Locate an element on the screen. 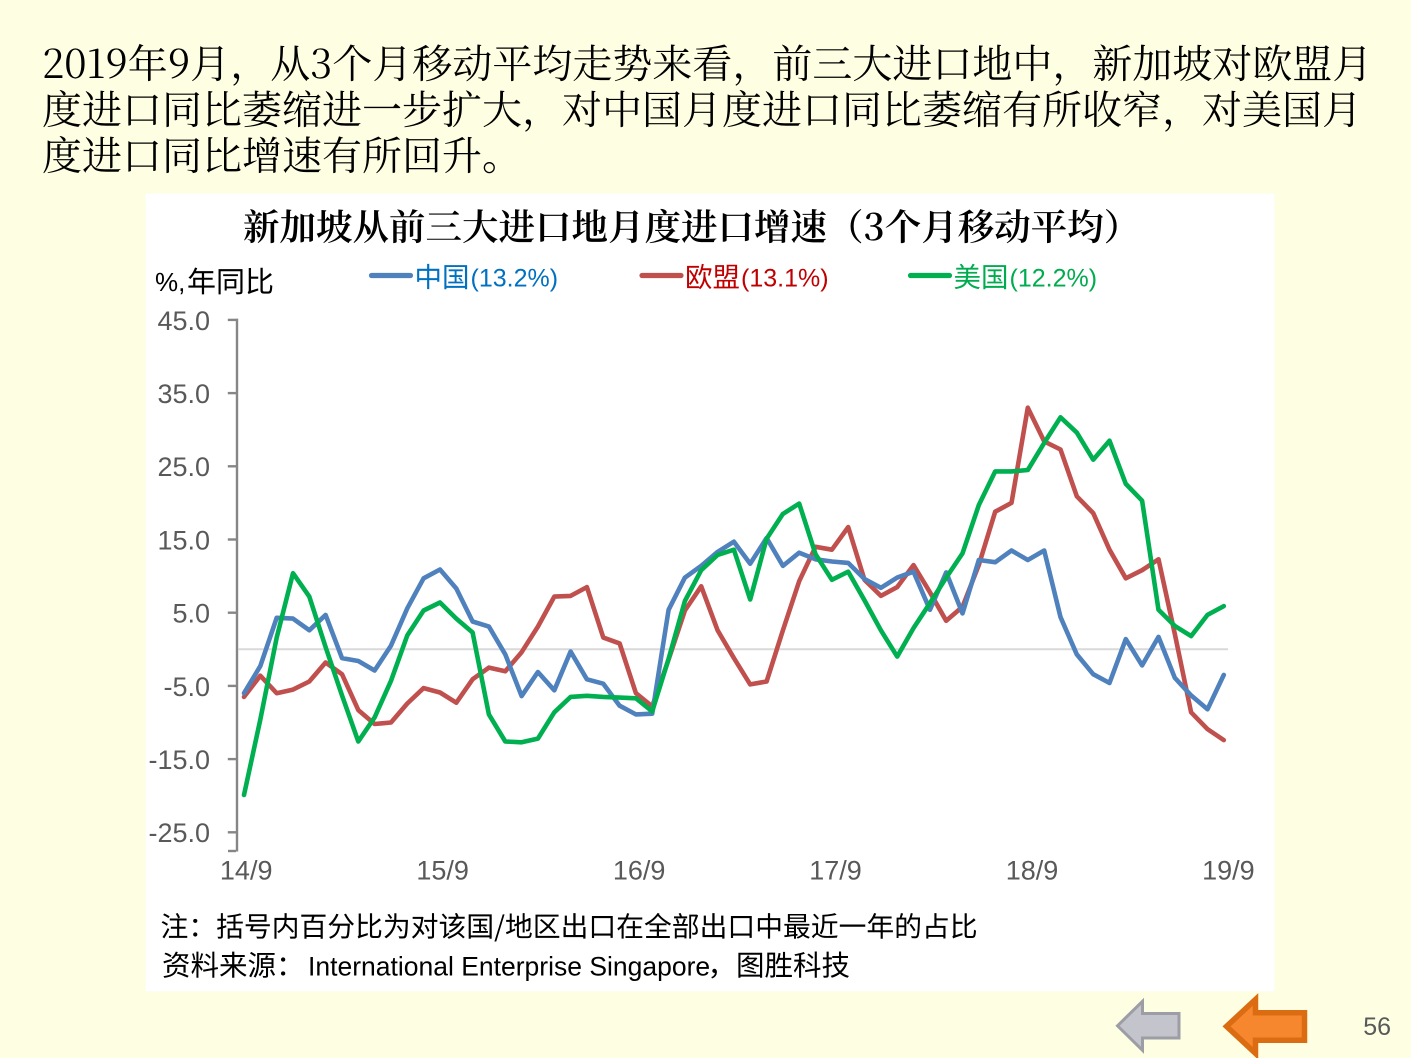 The width and height of the screenshot is (1411, 1058). svg-text: 25.0 is located at coordinates (183, 467).